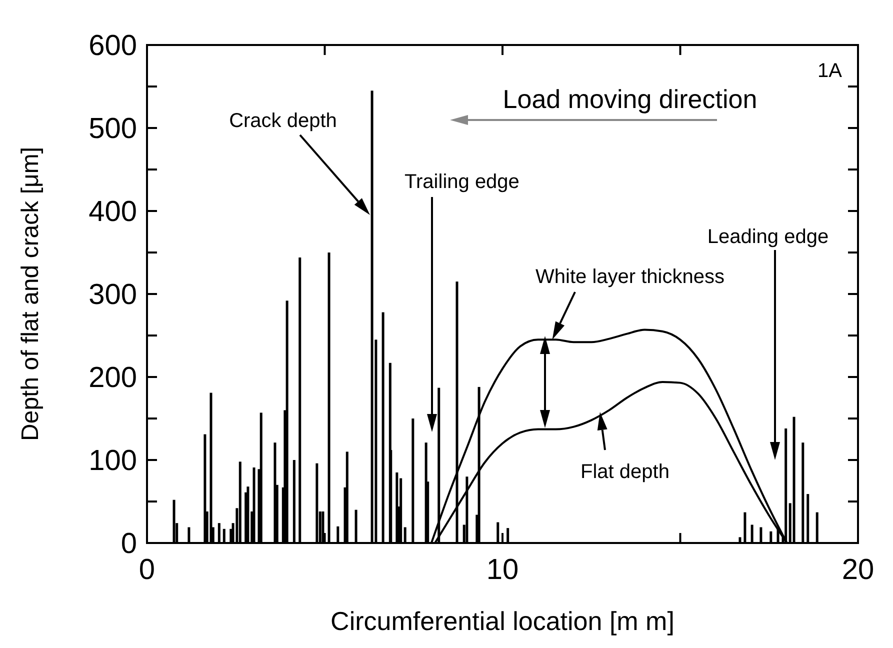 The image size is (893, 648). I want to click on annotation: Leading edge, so click(768, 237).